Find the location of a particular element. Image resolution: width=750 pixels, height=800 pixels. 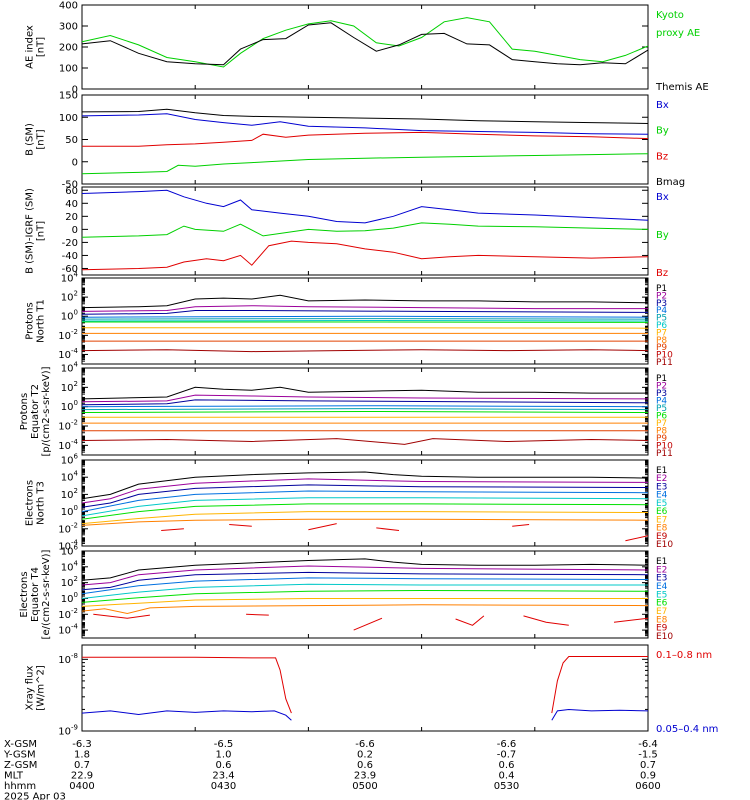

legend-pn-2: P3 is located at coordinates (661, 304).